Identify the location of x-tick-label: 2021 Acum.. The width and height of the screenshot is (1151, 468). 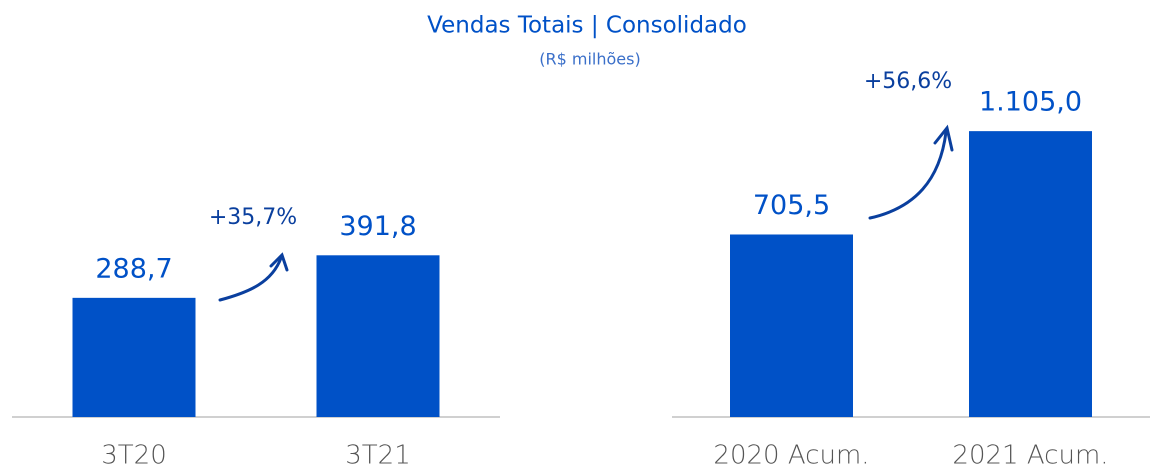
(1030, 454).